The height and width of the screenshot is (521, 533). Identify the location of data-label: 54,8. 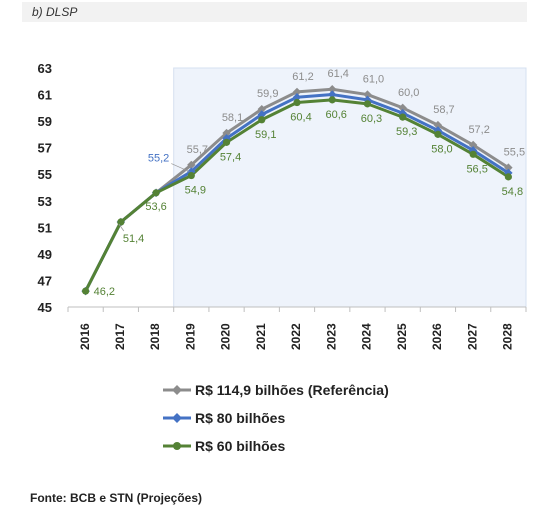
(512, 192).